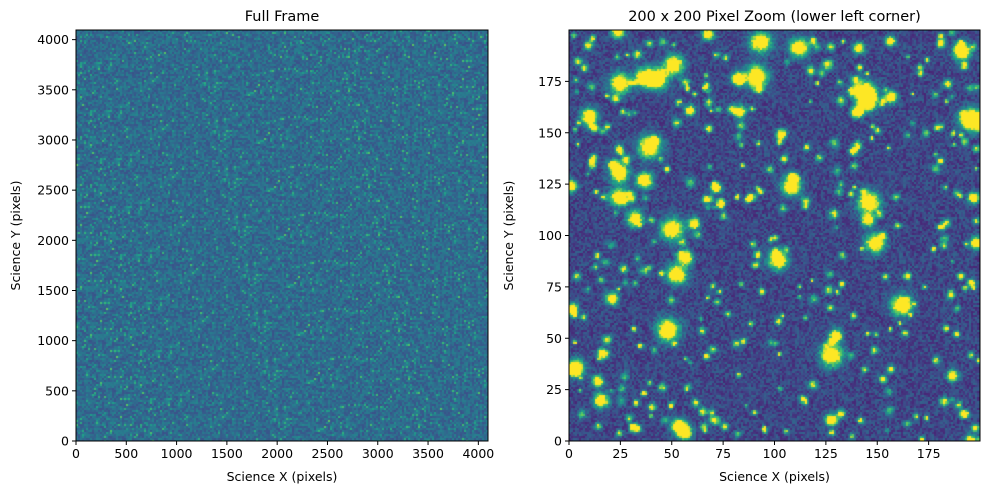 The height and width of the screenshot is (495, 990). I want to click on y-tick-label: 1000, so click(53, 340).